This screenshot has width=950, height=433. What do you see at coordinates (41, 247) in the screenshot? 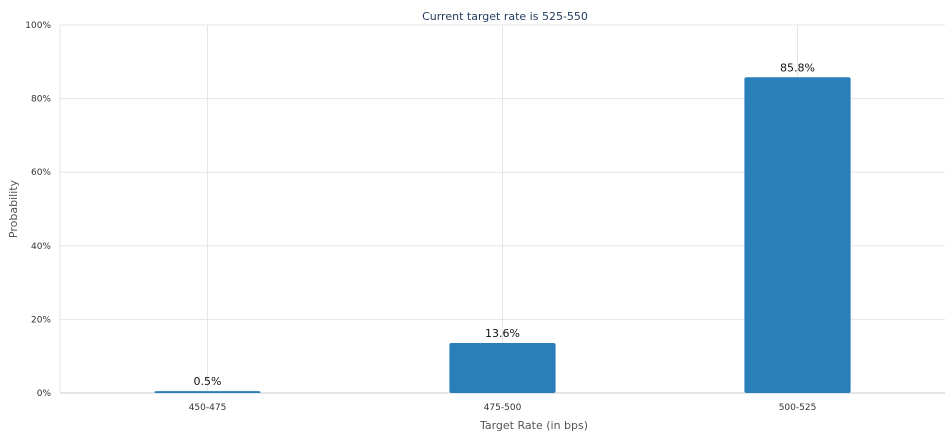
I see `y-tick-label: 40%` at bounding box center [41, 247].